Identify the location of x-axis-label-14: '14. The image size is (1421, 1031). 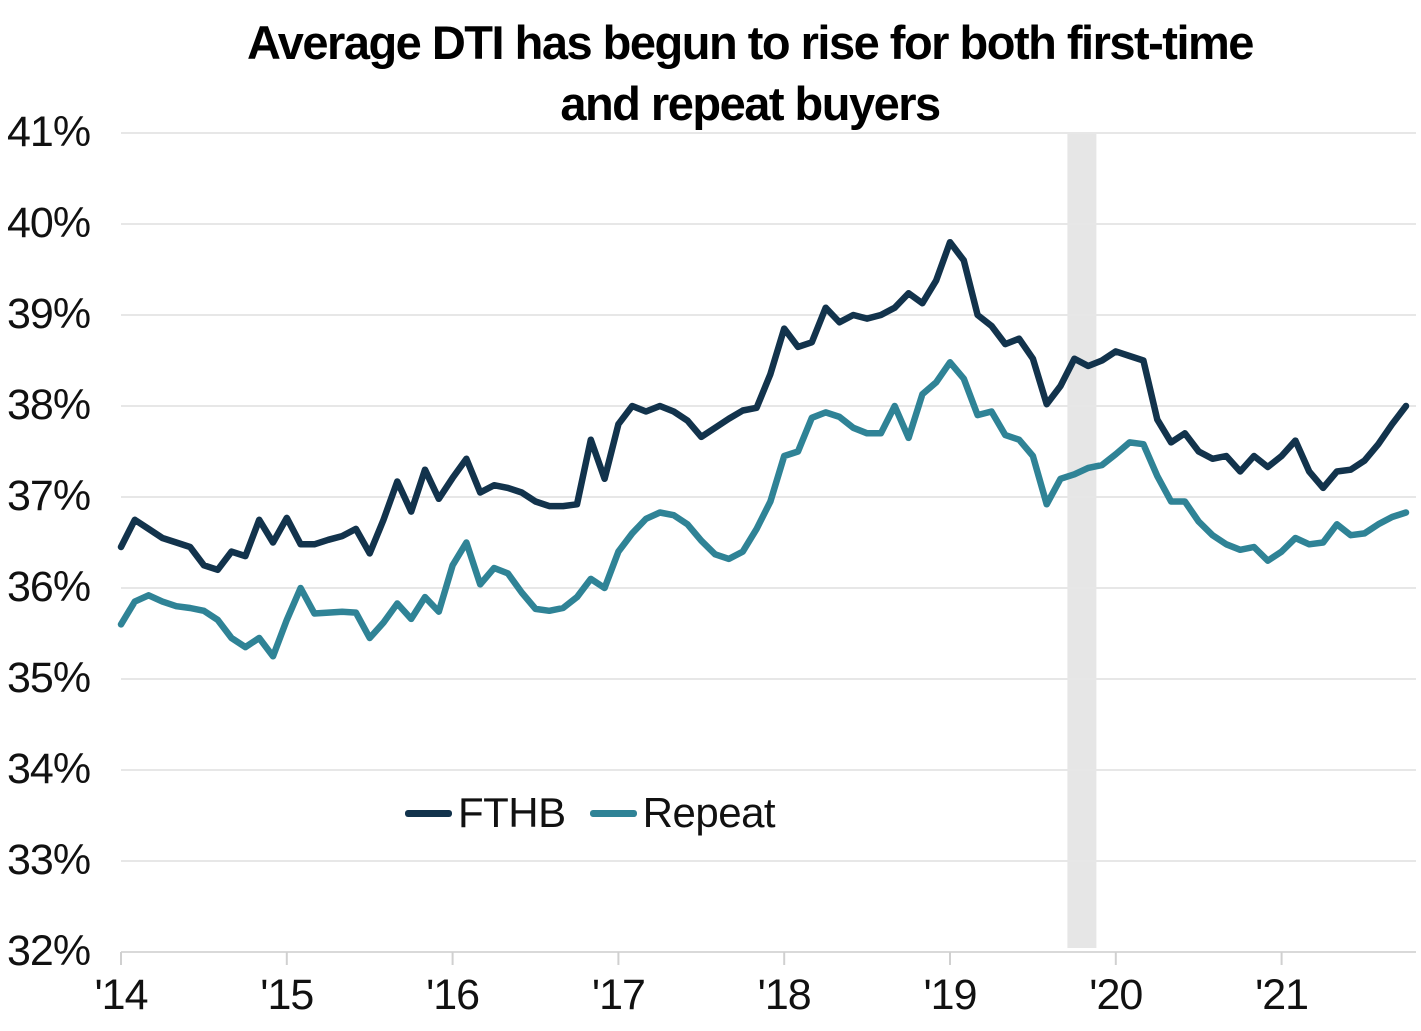
(121, 995).